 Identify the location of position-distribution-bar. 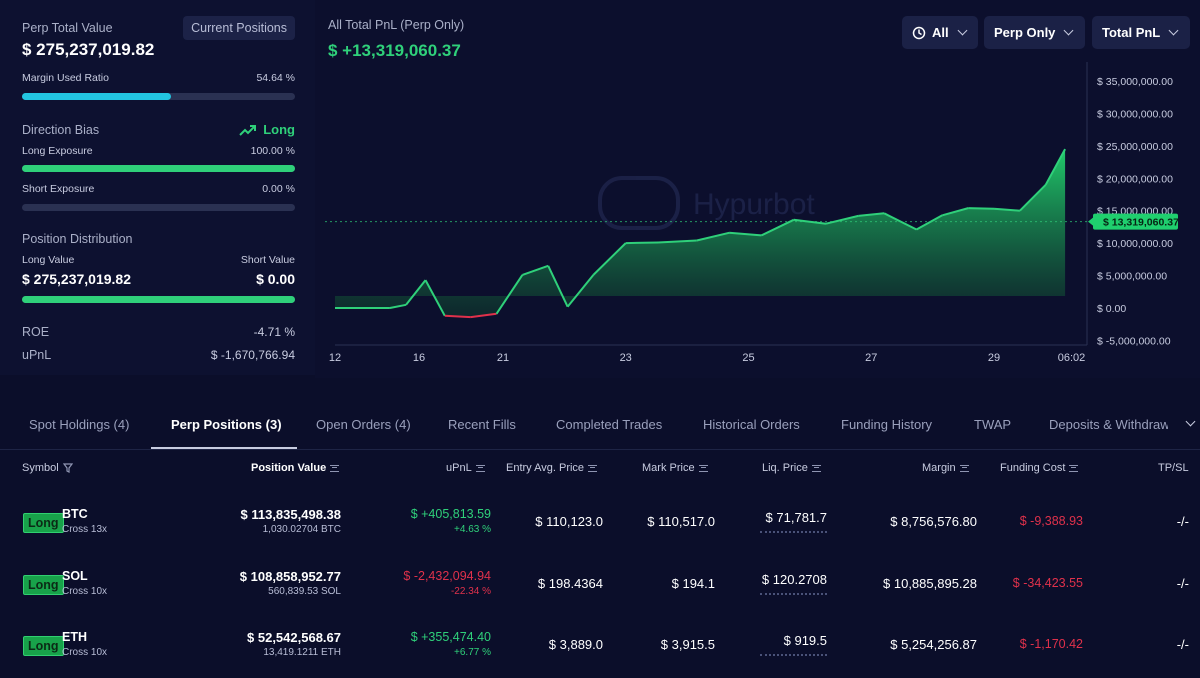
(158, 299).